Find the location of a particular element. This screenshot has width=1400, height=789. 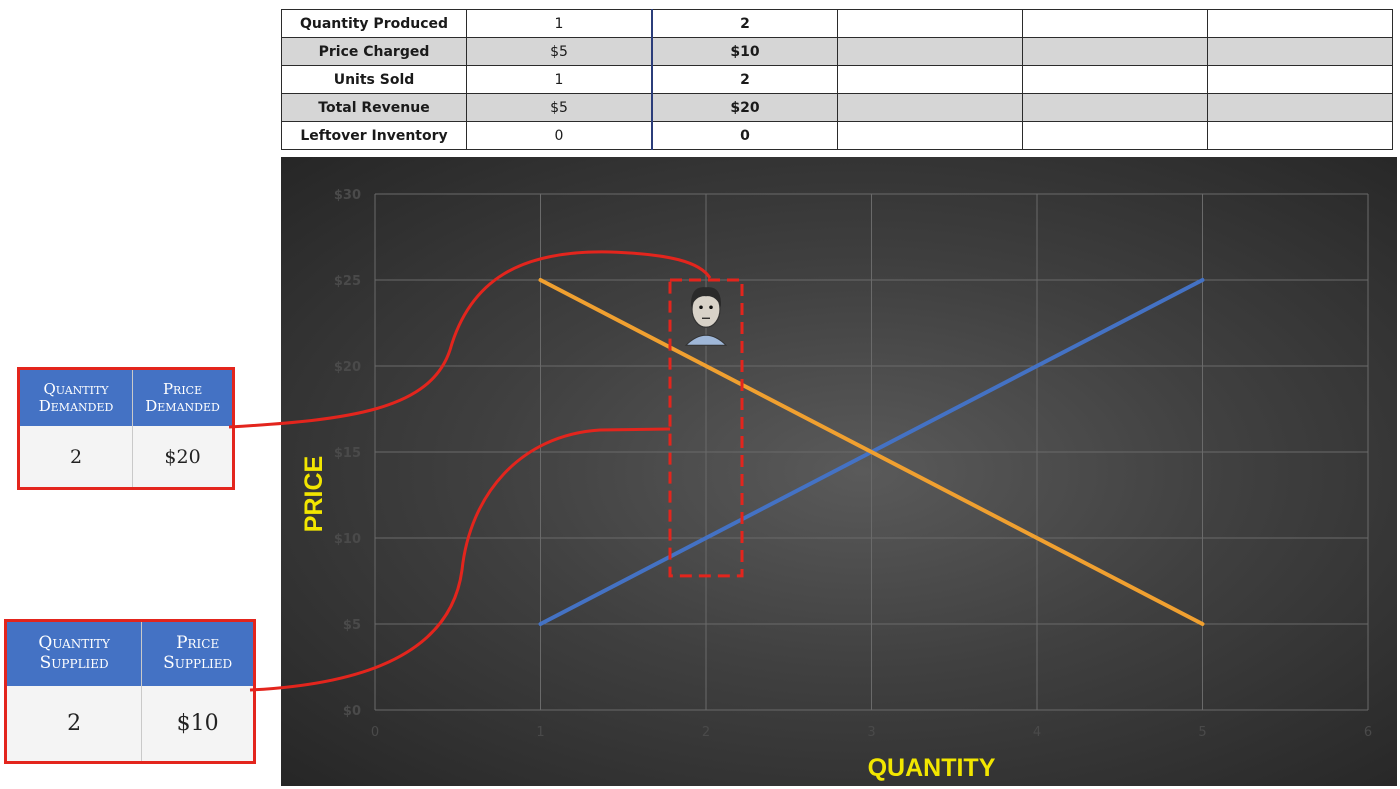

quantity-supplied-header: Quantity Supplied is located at coordinates (75, 654).